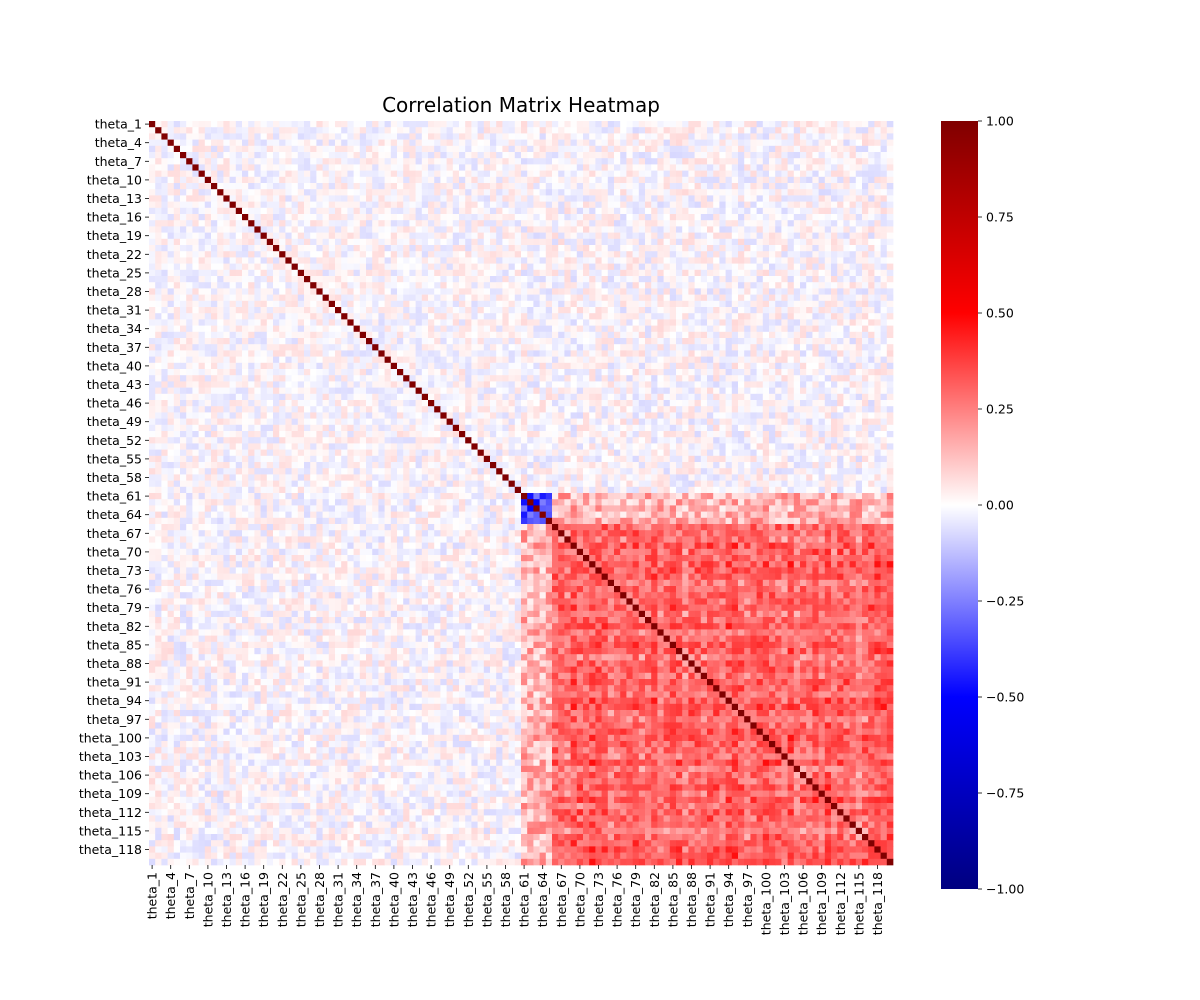 The height and width of the screenshot is (1000, 1200). I want to click on chart-title: Correlation Matrix Heatmap, so click(521, 105).